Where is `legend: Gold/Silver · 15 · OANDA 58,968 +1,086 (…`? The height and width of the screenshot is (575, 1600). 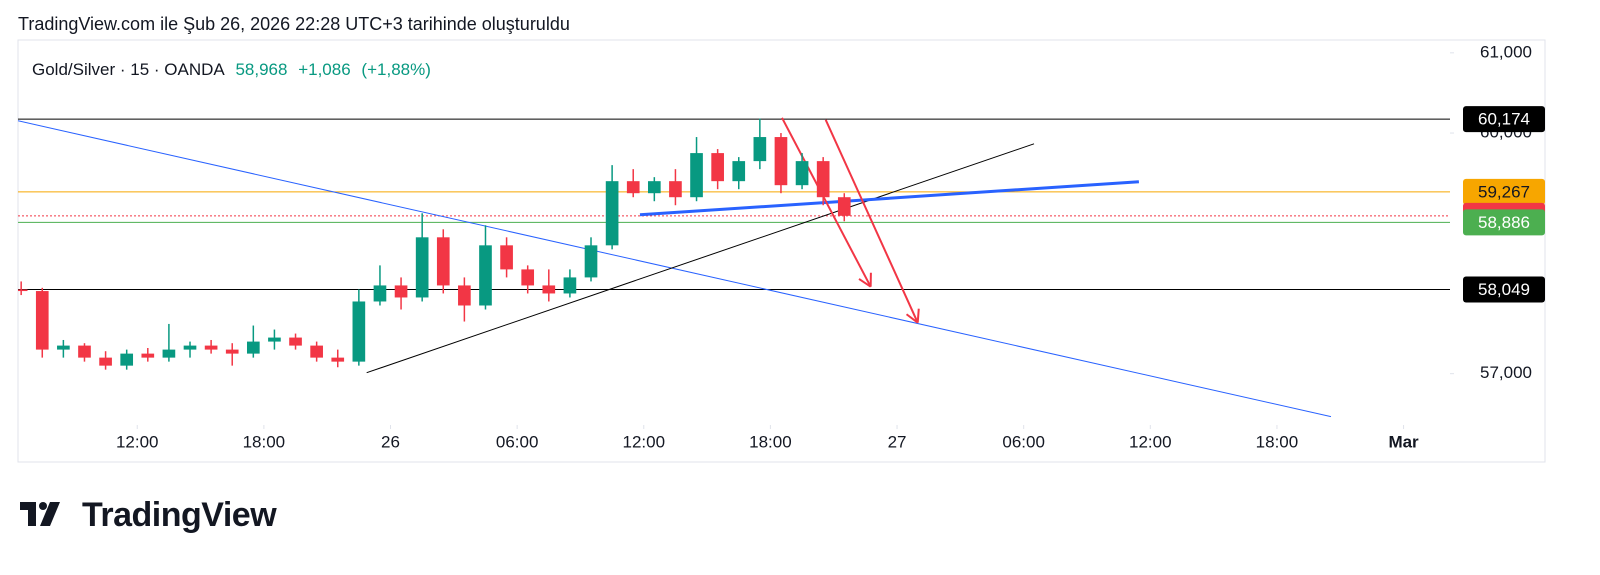 legend: Gold/Silver · 15 · OANDA 58,968 +1,086 (… is located at coordinates (234, 70).